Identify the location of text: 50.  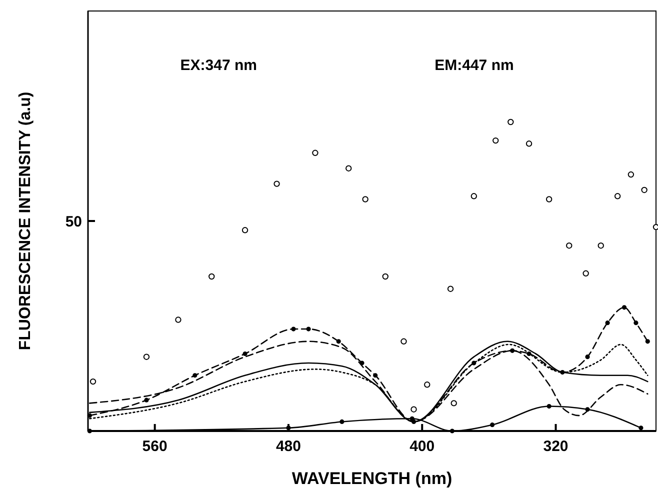
(73, 221).